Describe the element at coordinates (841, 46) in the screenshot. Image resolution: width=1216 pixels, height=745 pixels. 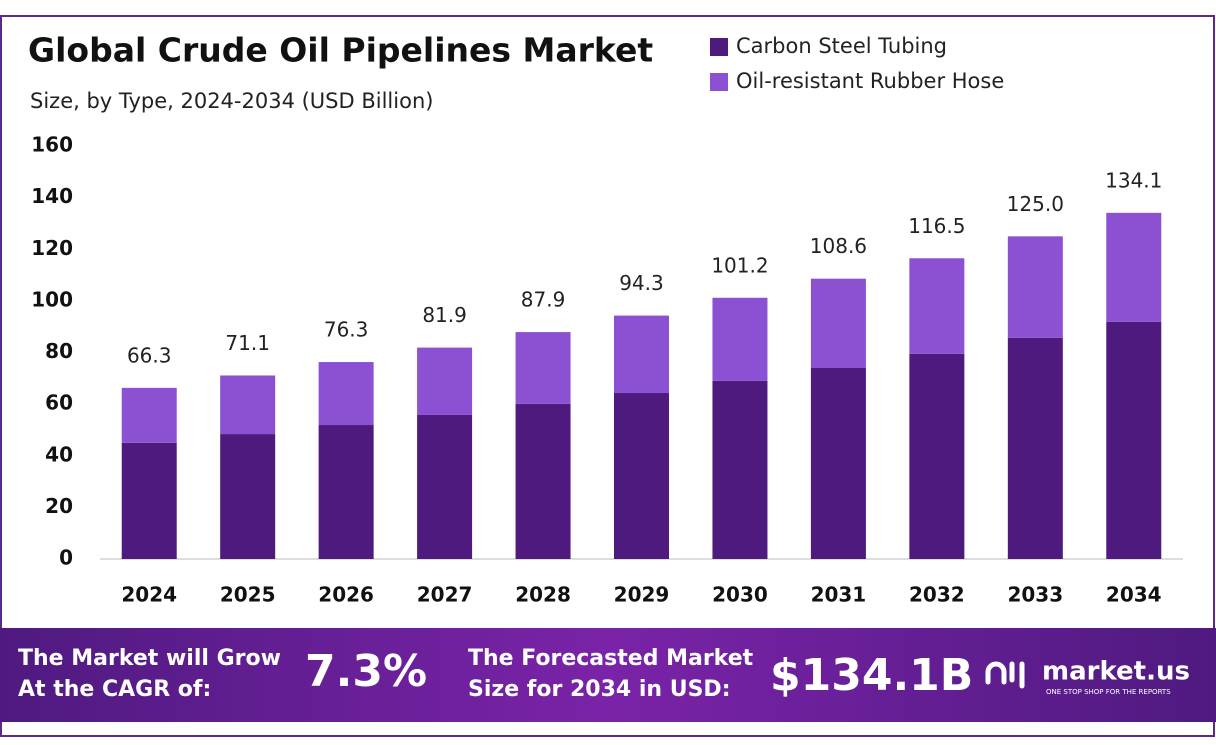
I see `legend-label: Carbon Steel Tubing` at that location.